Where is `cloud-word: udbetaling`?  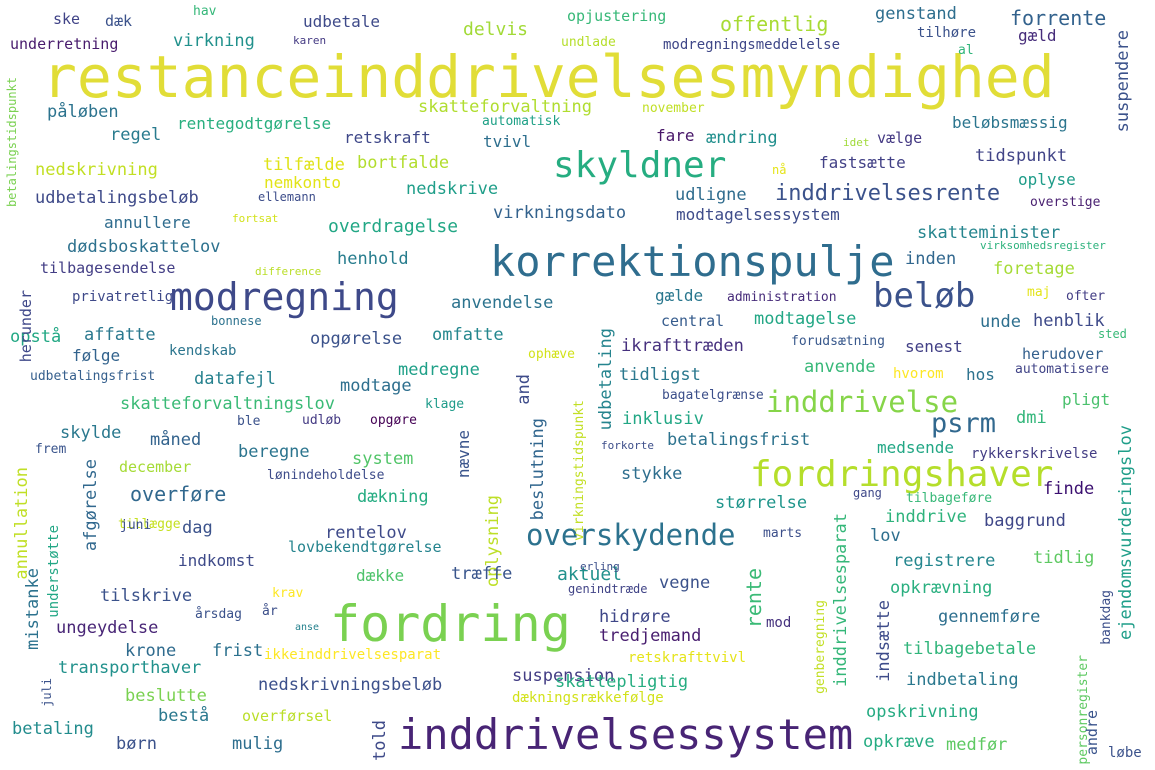
cloud-word: udbetaling is located at coordinates (606, 379).